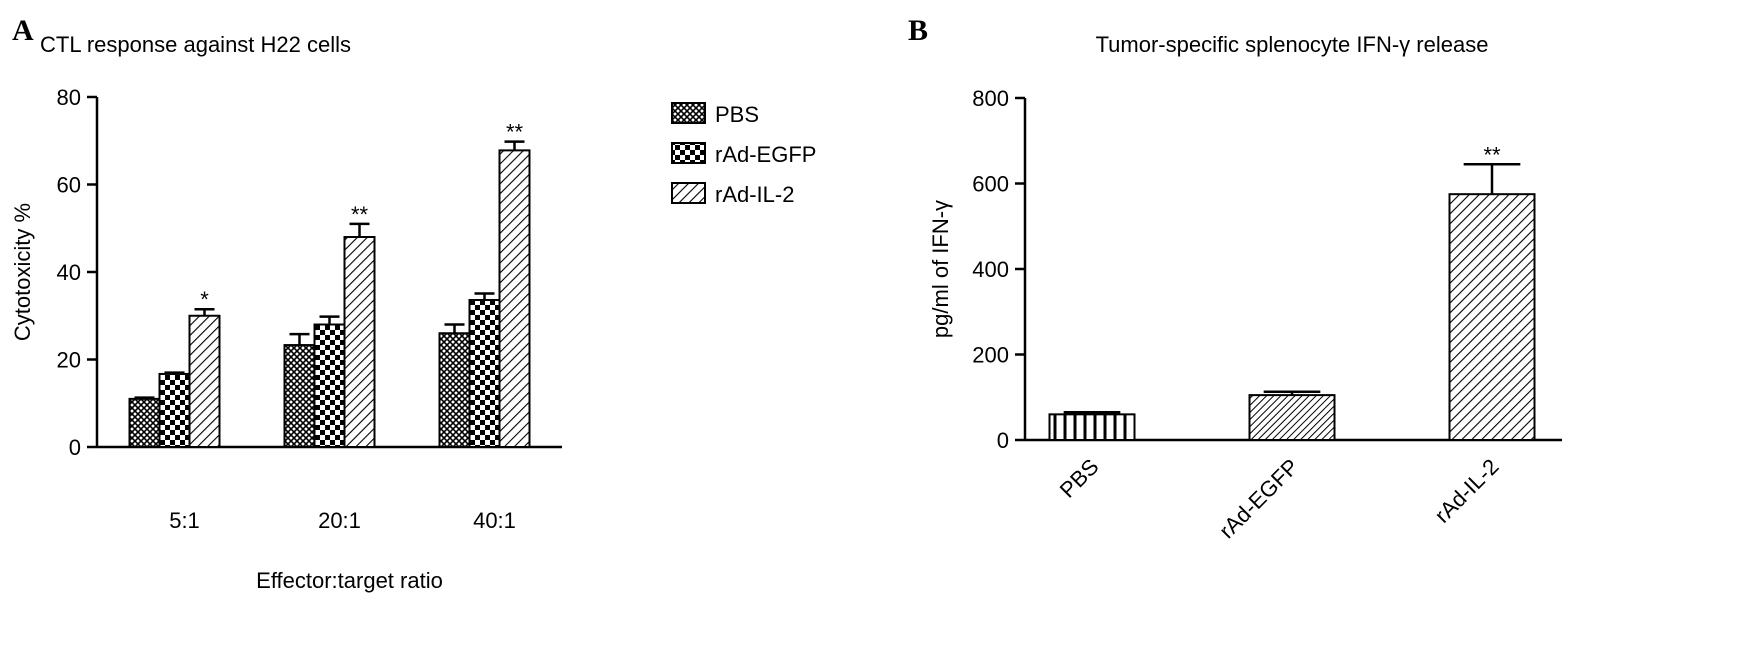  Describe the element at coordinates (22, 272) in the screenshot. I see `y-axis-label: Cytotoxicity %` at that location.